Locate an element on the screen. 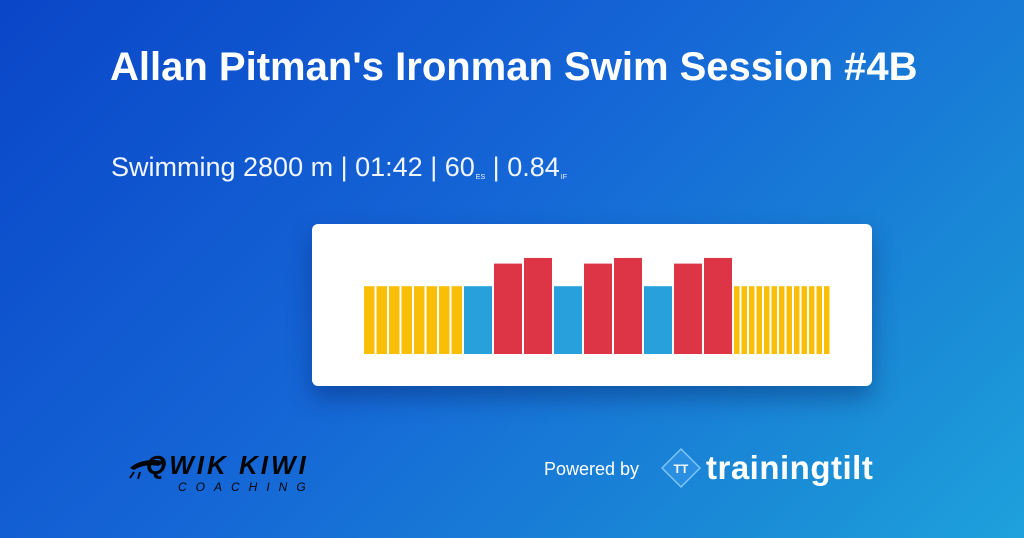 Image resolution: width=1024 pixels, height=538 pixels. logo-mark: TT is located at coordinates (681, 469).